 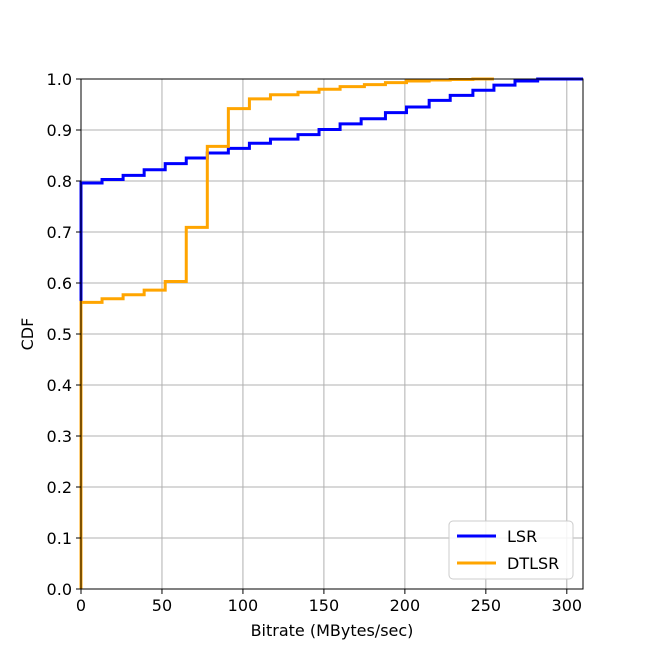 I want to click on y-tick-label: 1.0, so click(x=59, y=79).